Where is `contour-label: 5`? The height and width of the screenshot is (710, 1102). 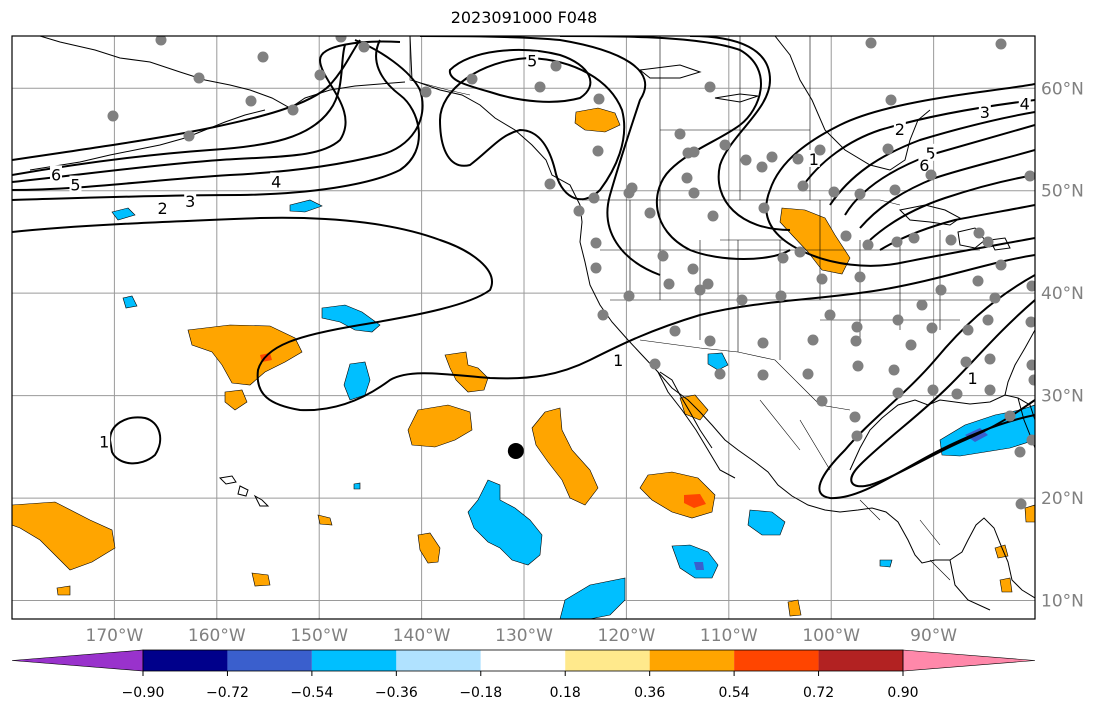 contour-label: 5 is located at coordinates (532, 61).